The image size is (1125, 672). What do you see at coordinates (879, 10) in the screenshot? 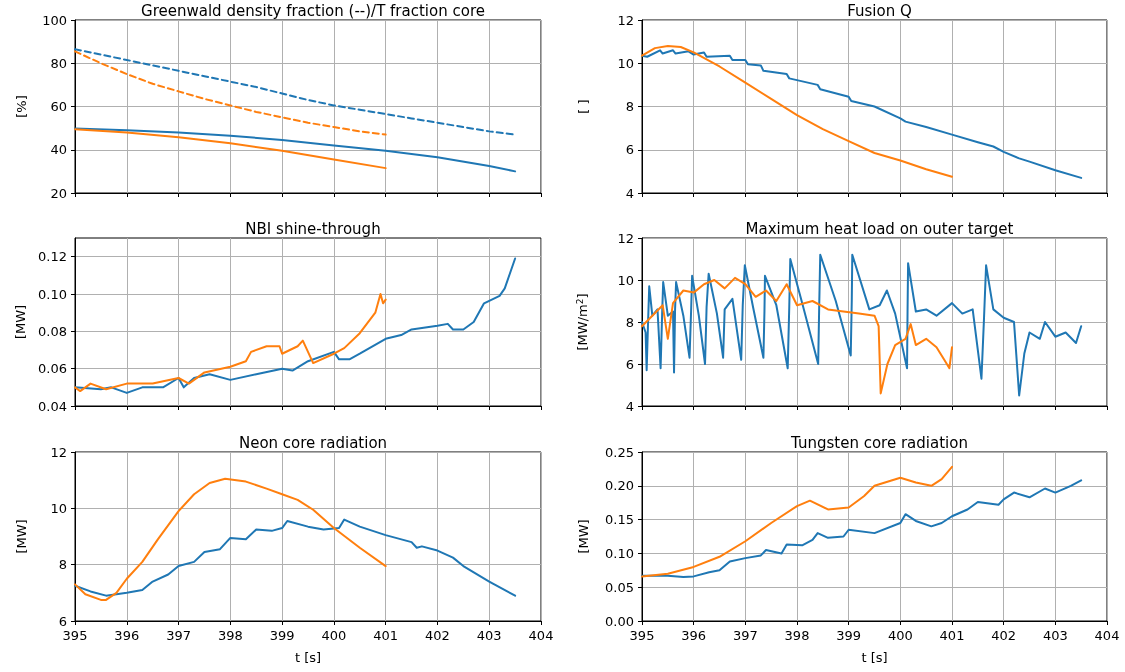
I see `chart-title: Fusion Q` at bounding box center [879, 10].